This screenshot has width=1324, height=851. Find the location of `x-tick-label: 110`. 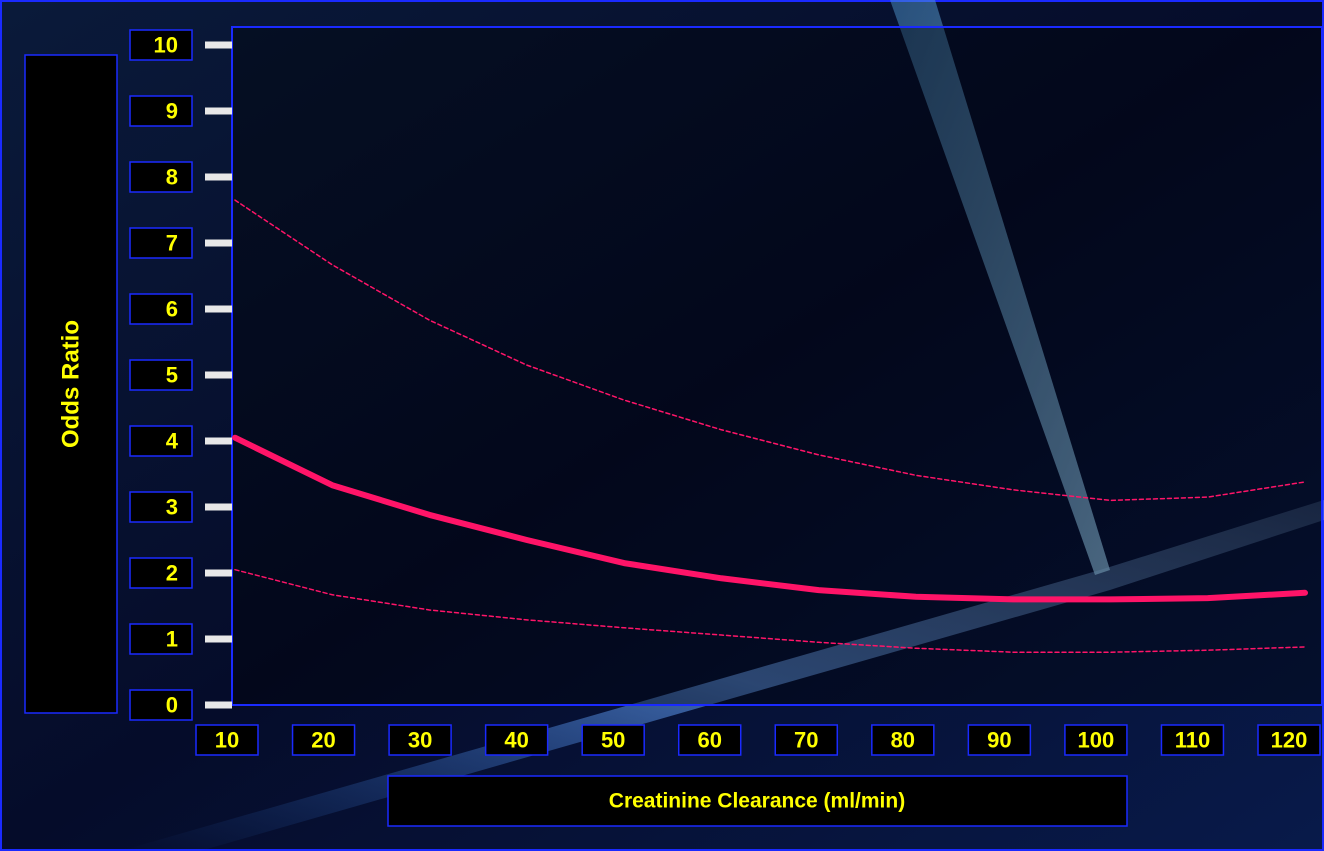

x-tick-label: 110 is located at coordinates (1193, 740).